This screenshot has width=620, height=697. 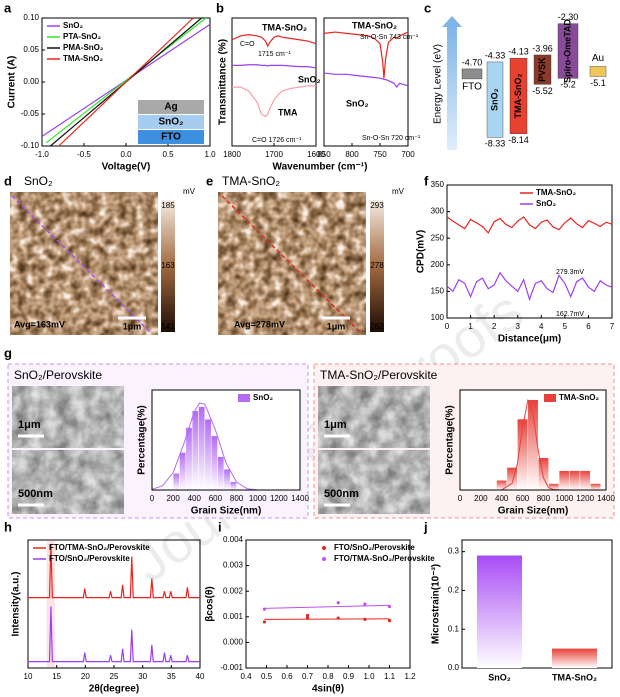 I want to click on y-tick-label: 0.001, so click(x=233, y=616).